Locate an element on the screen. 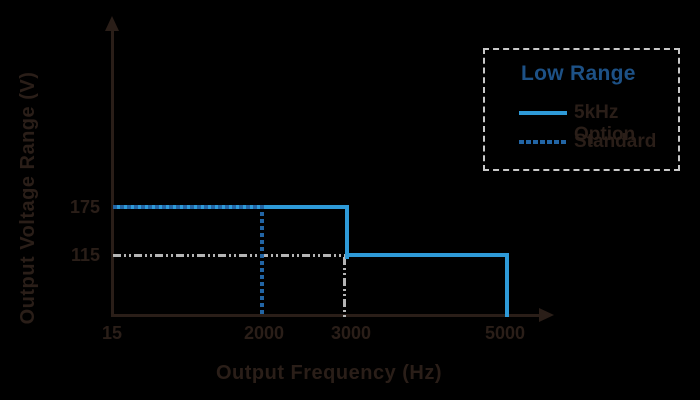  guide-line-115v-horizontal is located at coordinates (229, 255).